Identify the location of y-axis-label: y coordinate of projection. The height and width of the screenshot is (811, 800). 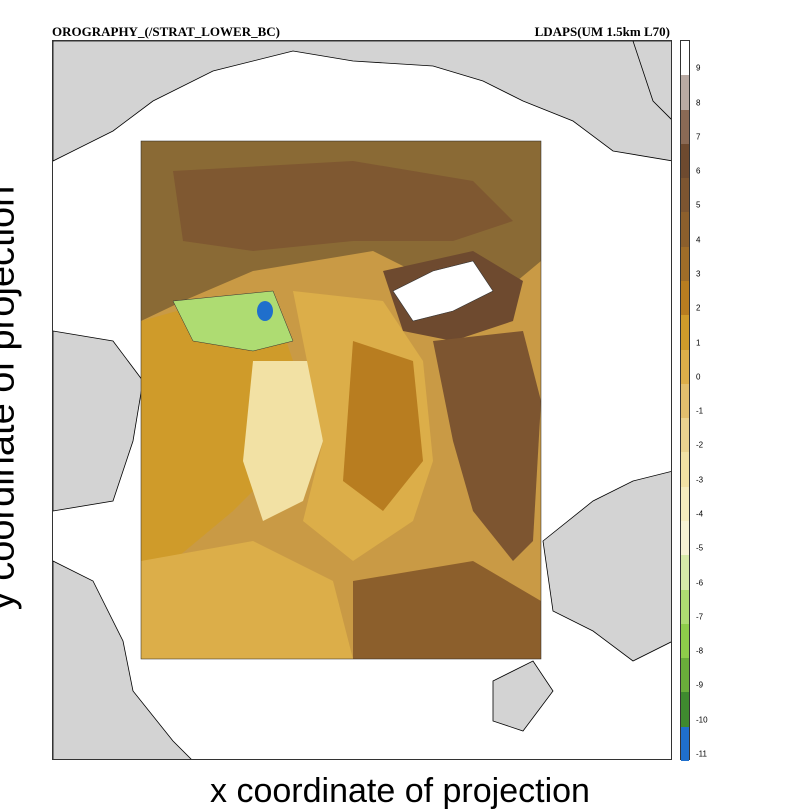
(11, 398).